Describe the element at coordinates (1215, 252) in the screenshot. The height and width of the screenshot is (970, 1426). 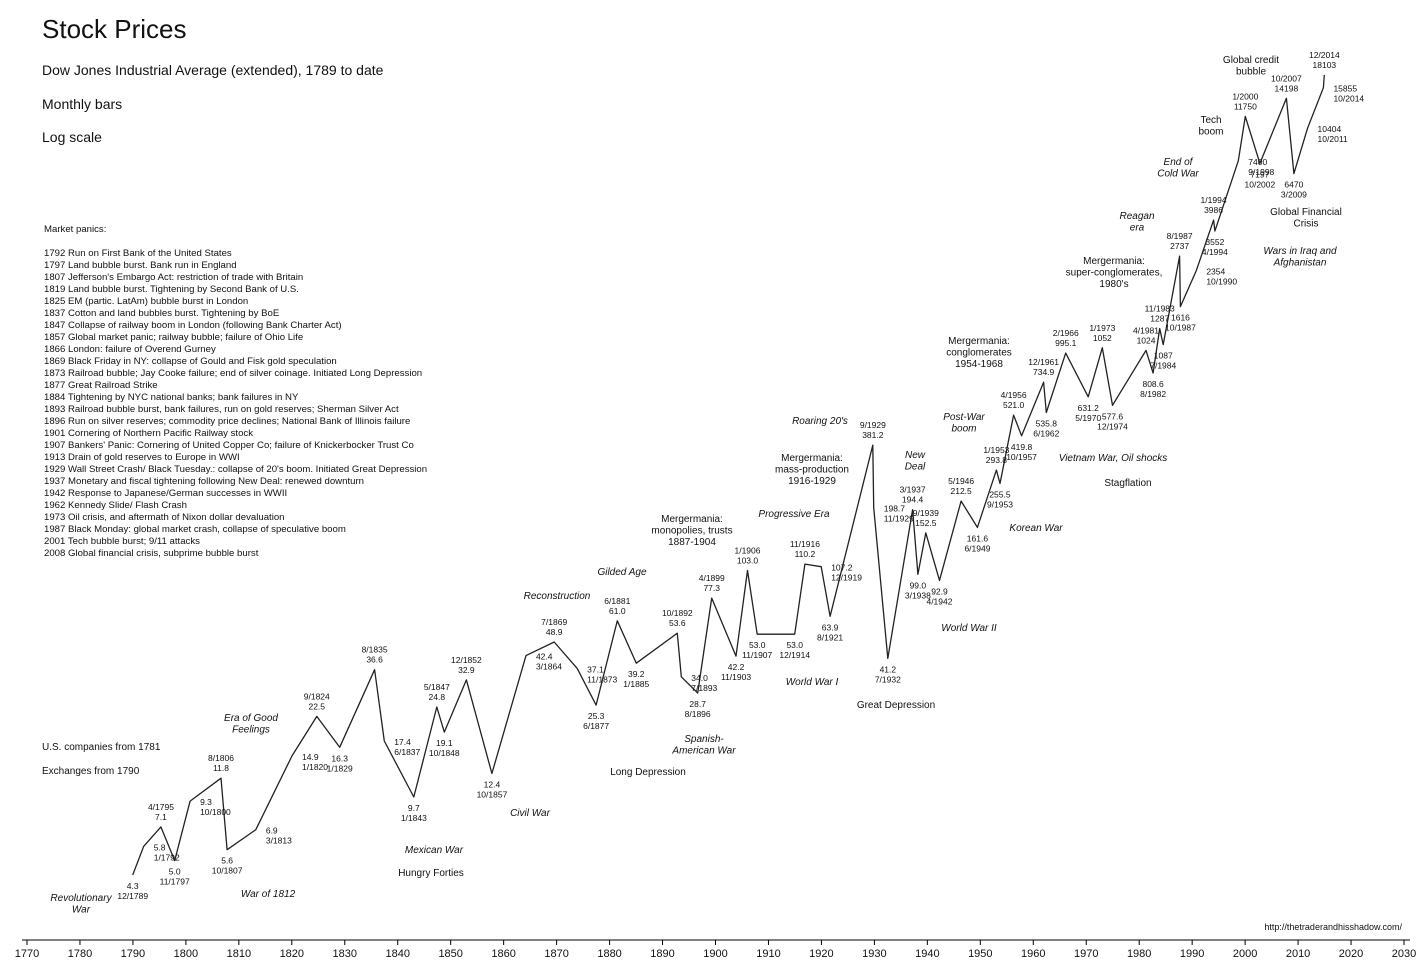
I see `date-label: 4/1994` at that location.